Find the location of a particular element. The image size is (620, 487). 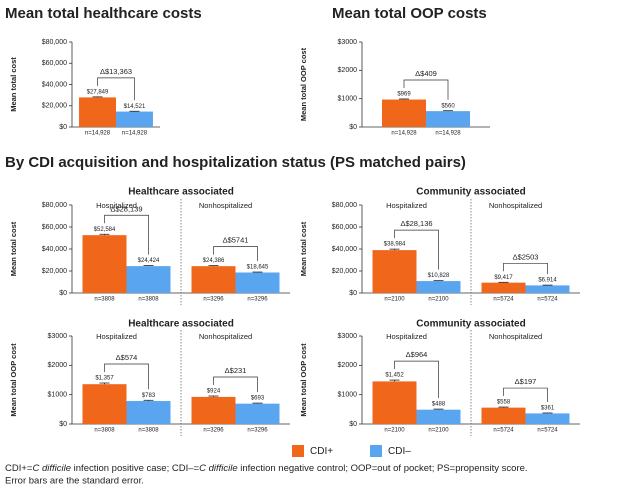

footnote: Error bars are the standard error. is located at coordinates (74, 481).